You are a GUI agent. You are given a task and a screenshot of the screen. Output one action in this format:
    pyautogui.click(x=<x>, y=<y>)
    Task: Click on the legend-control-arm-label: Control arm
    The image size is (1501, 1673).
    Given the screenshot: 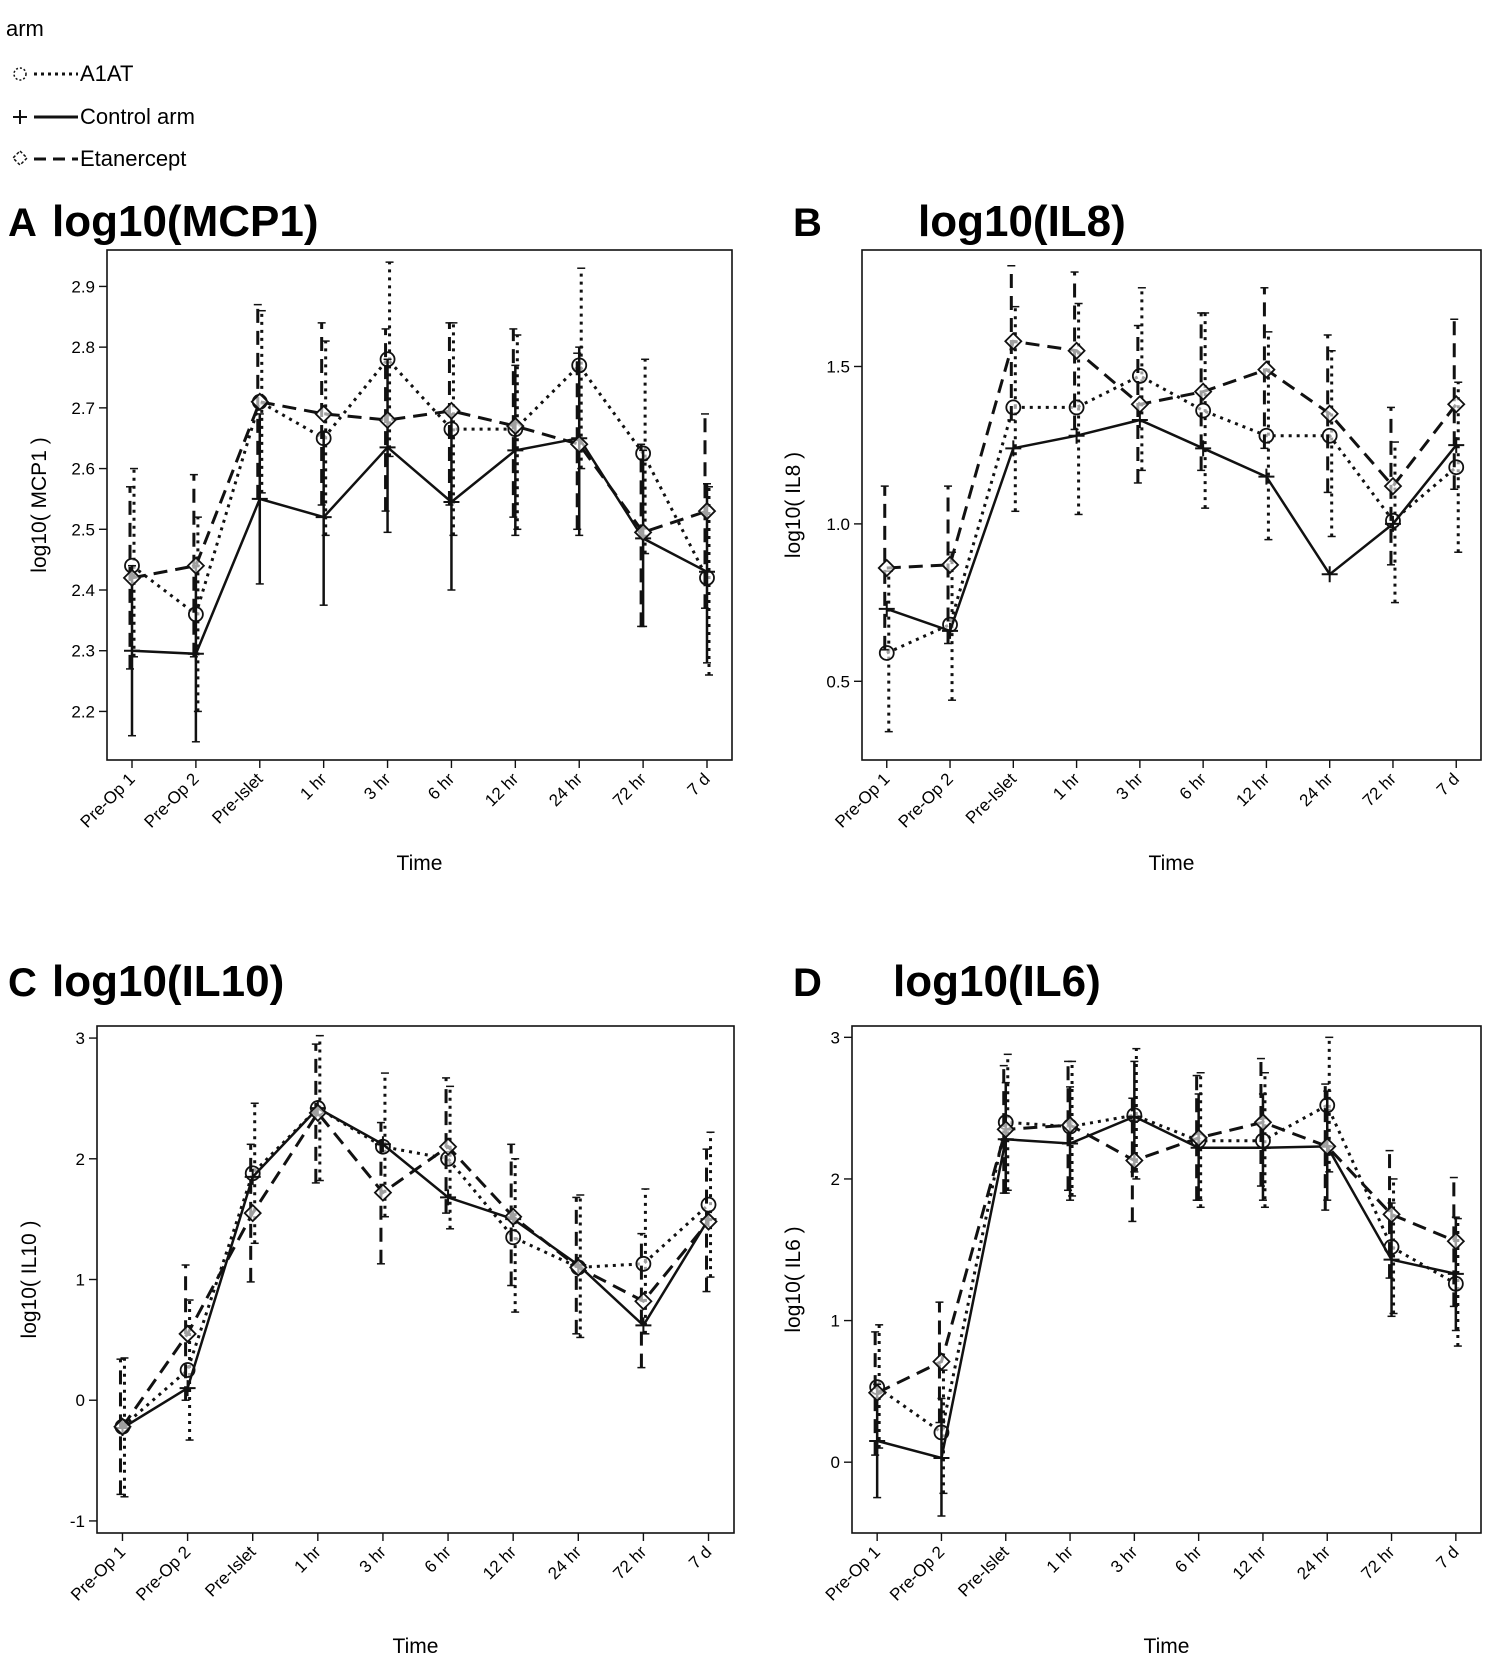 What is the action you would take?
    pyautogui.click(x=137, y=116)
    